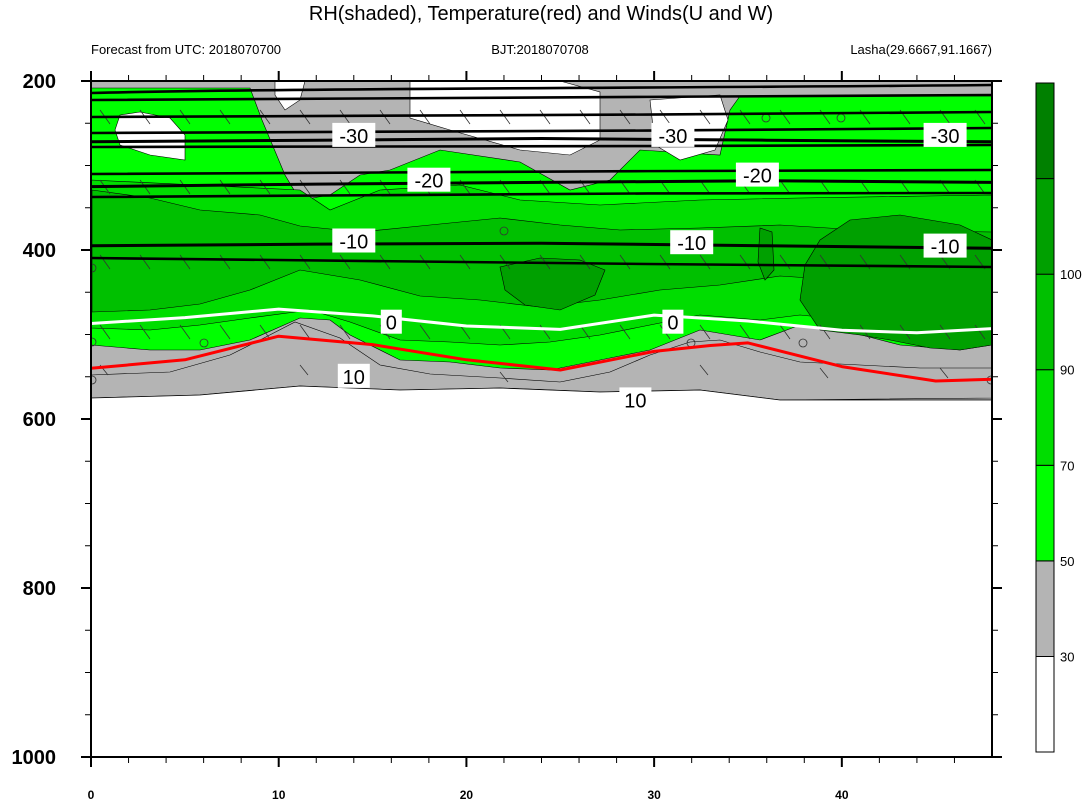 The image size is (1087, 806). What do you see at coordinates (279, 795) in the screenshot?
I see `x-tick-label: 10` at bounding box center [279, 795].